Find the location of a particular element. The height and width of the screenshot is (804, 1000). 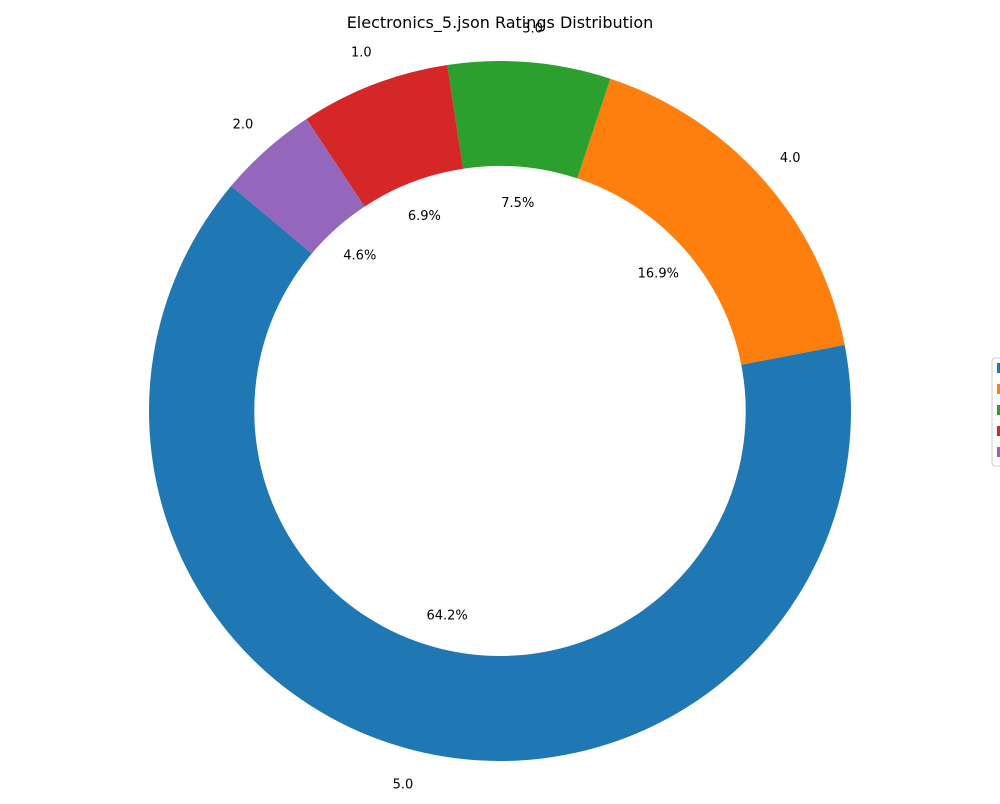

legend is located at coordinates (995, 412).